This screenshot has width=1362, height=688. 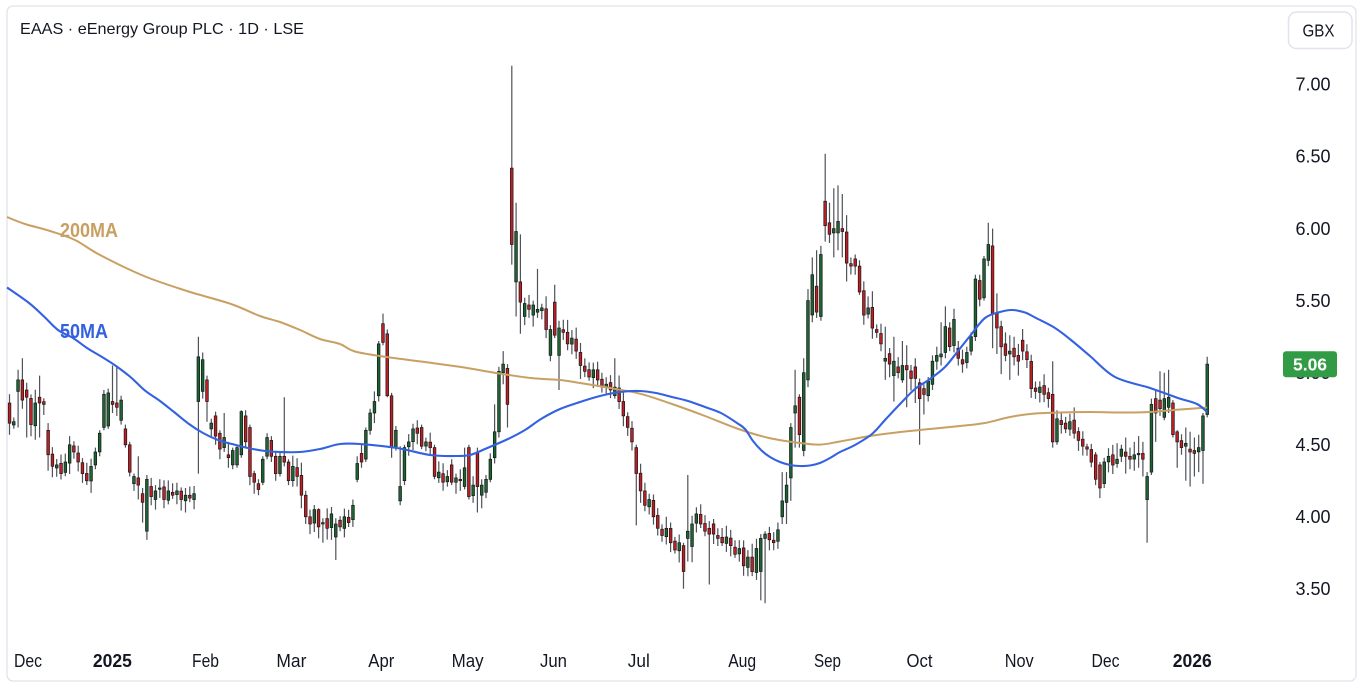 What do you see at coordinates (553, 661) in the screenshot?
I see `svg-text: Jun` at bounding box center [553, 661].